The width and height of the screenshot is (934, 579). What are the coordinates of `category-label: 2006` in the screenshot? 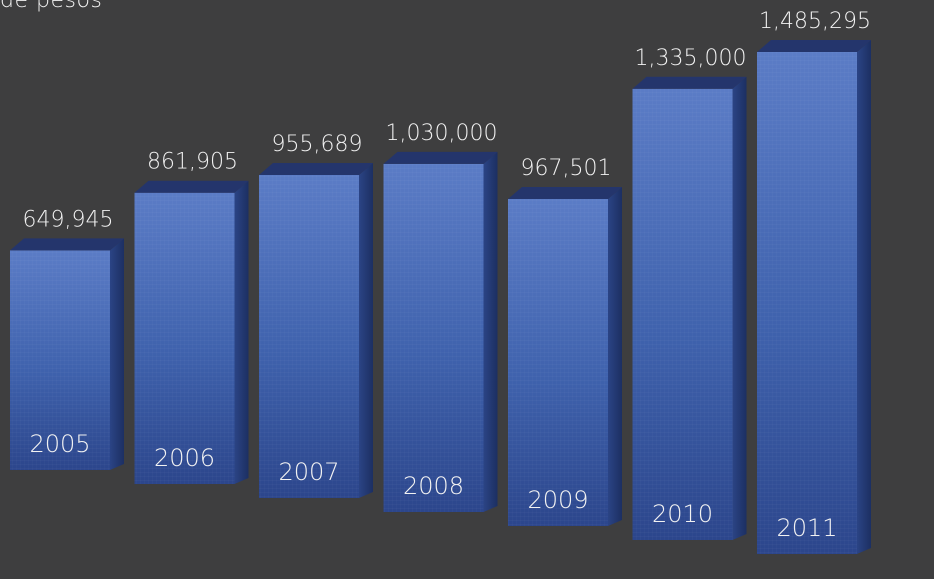 It's located at (184, 458).